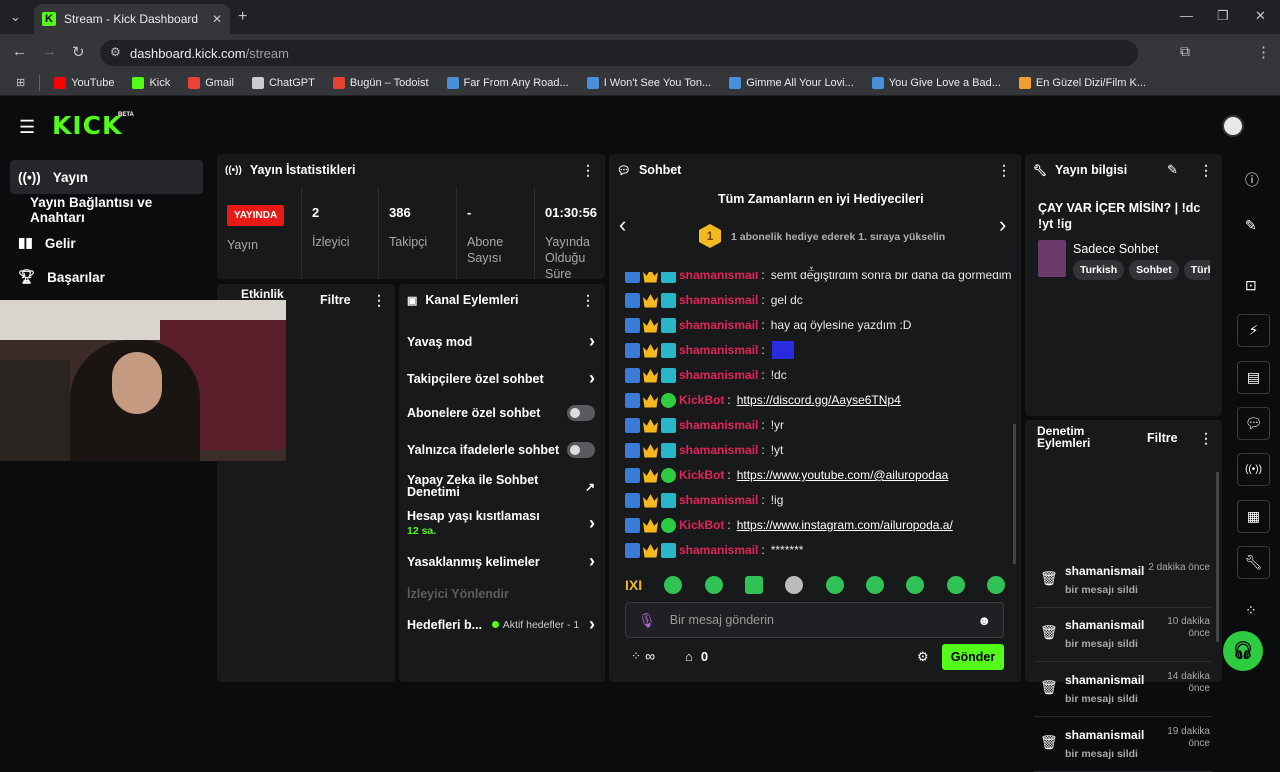  I want to click on broadcast-button: ((•)), so click(1253, 469).